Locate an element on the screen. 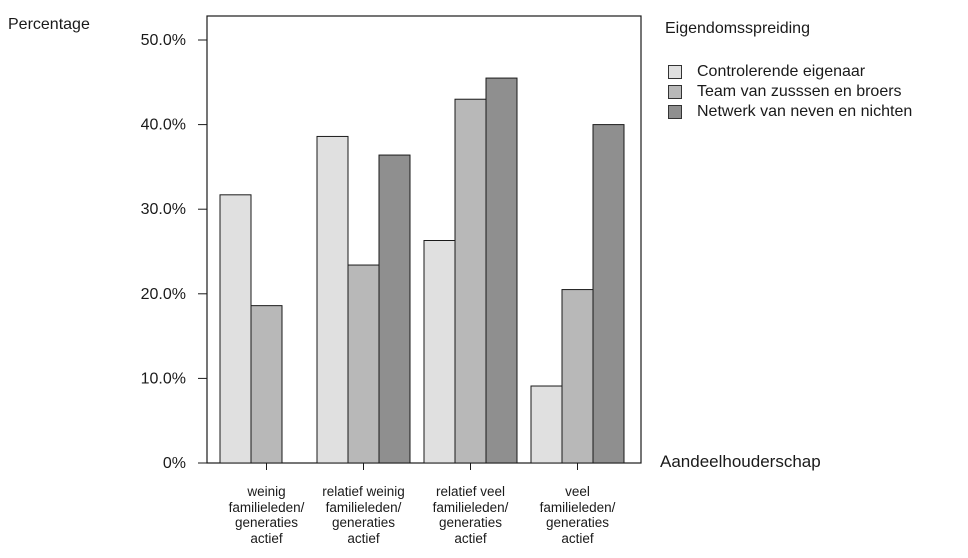 This screenshot has width=968, height=558. x-axis is located at coordinates (422, 466).